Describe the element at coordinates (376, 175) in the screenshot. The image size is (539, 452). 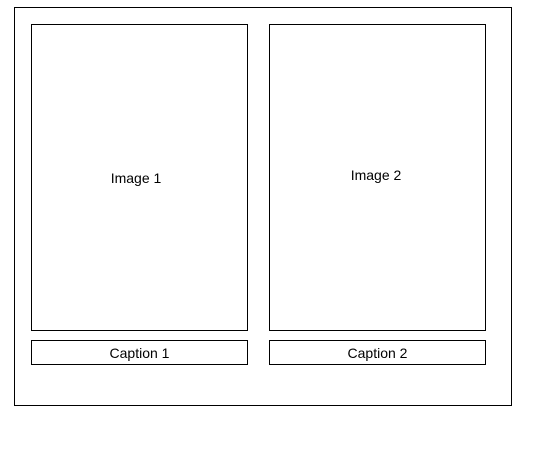
I see `image-2-label: Image 2` at that location.